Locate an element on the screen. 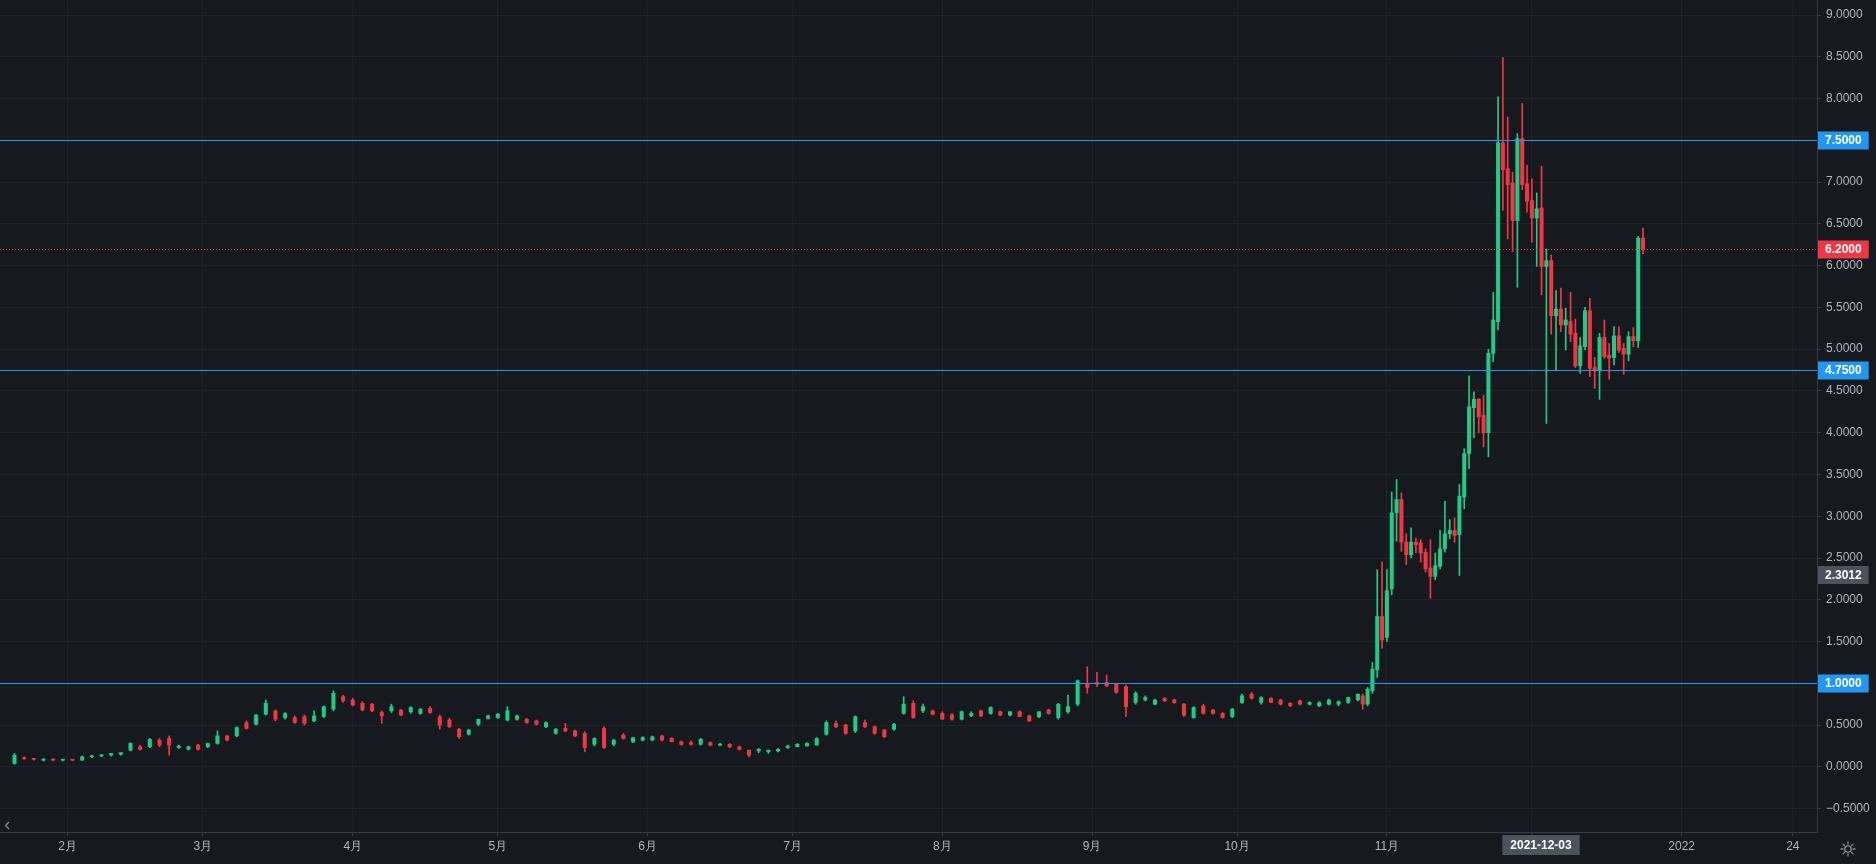  y-tick-label: 2.0000 is located at coordinates (1845, 599).